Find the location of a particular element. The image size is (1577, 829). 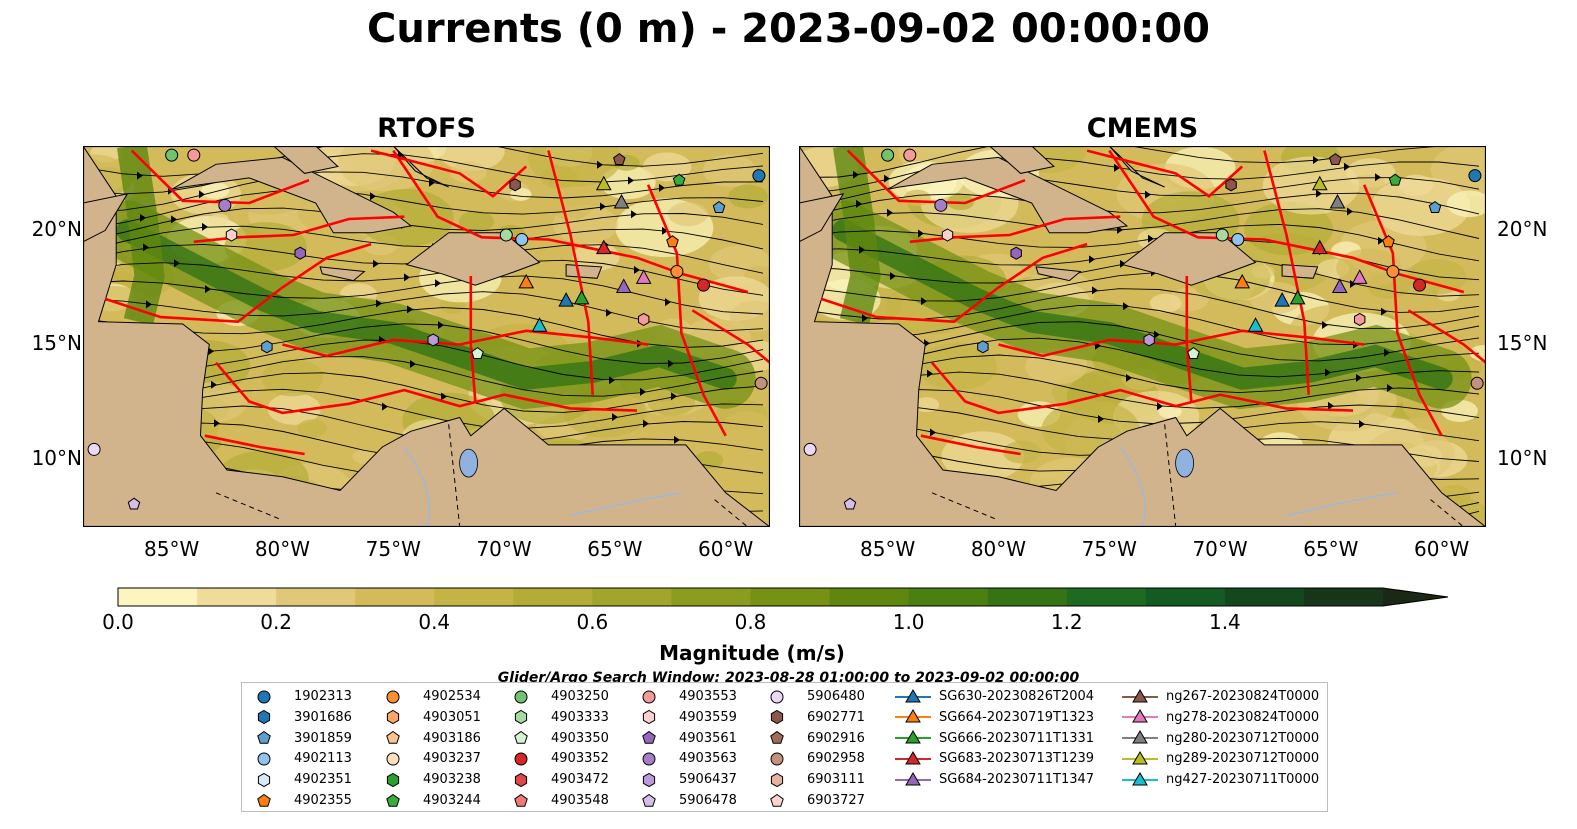

yucatan-current is located at coordinates (856, 236).